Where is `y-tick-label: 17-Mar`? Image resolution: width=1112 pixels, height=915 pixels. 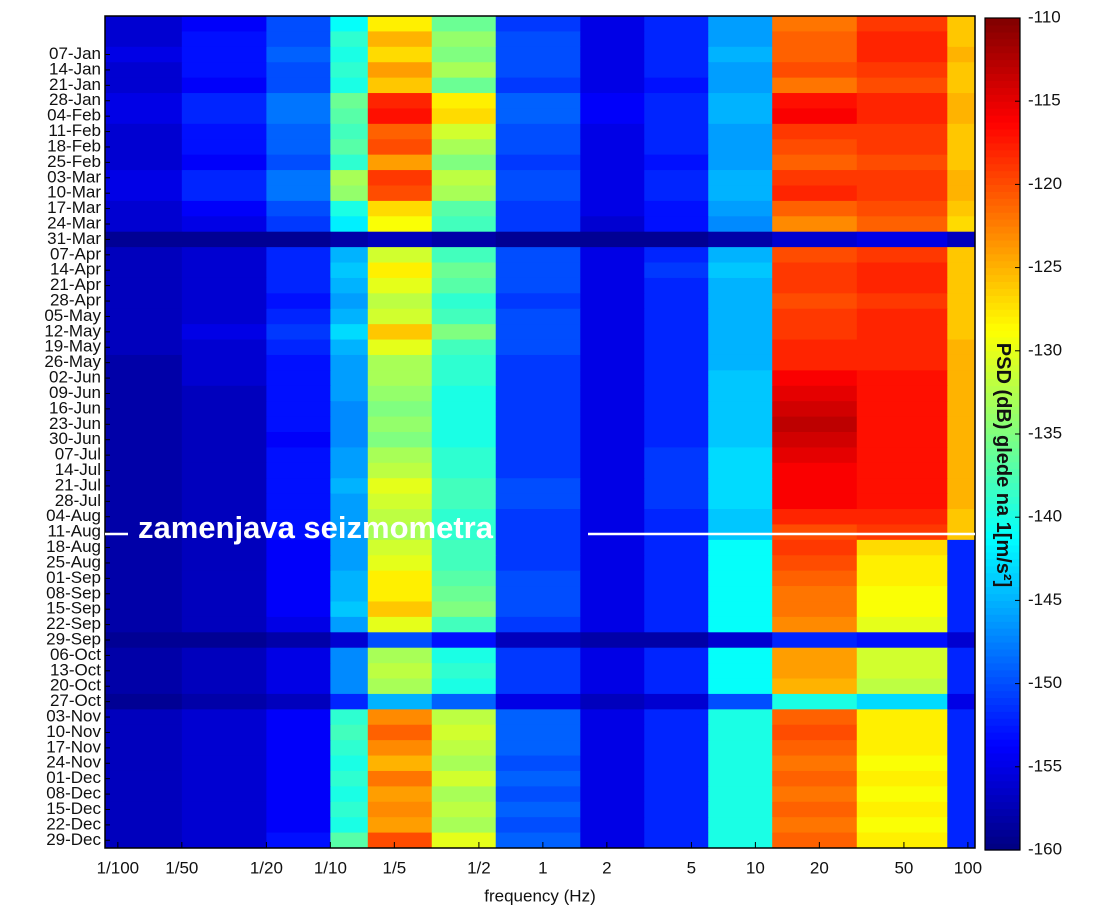
y-tick-label: 17-Mar is located at coordinates (74, 207).